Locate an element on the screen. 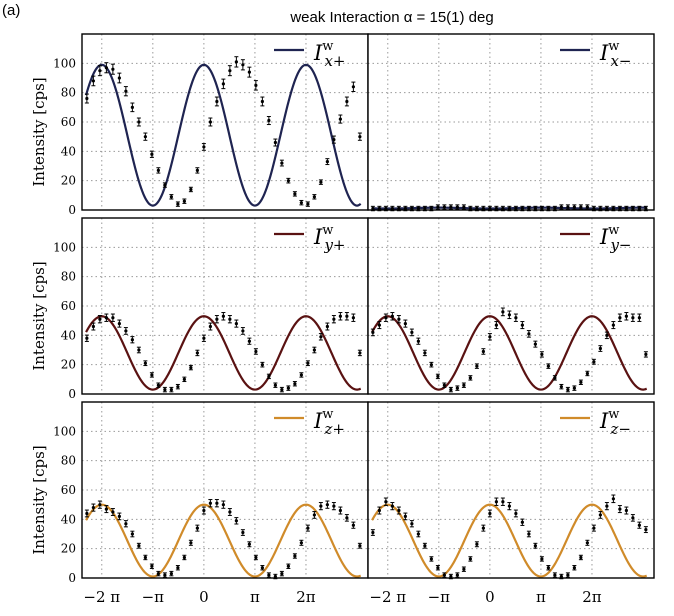 The image size is (674, 616). x-tick-label: −π is located at coordinates (153, 597).